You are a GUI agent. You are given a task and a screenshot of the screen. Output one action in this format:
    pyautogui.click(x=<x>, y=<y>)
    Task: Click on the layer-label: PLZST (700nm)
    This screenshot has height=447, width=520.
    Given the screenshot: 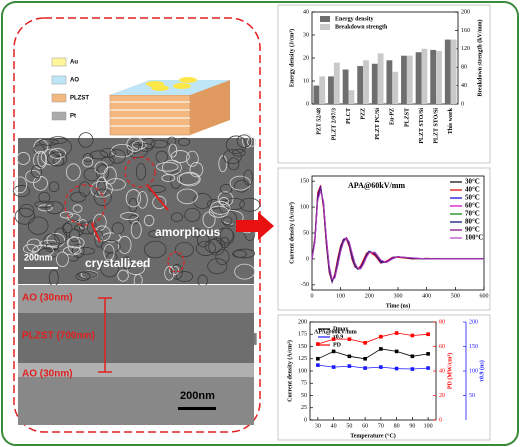 What is the action you would take?
    pyautogui.click(x=58, y=336)
    